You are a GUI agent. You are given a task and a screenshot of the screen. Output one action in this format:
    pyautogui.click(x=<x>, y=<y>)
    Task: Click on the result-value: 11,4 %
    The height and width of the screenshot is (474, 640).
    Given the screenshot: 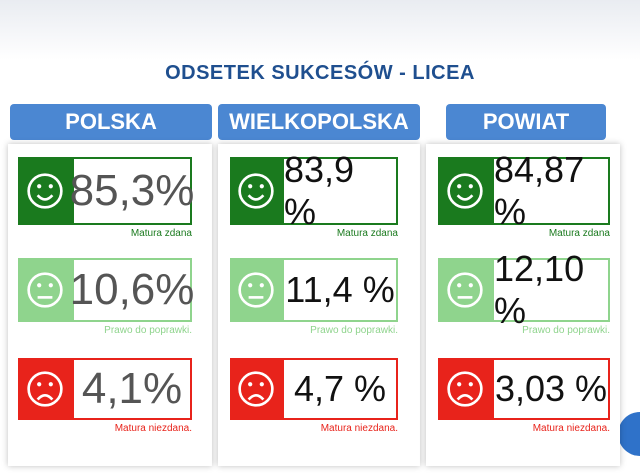 What is the action you would take?
    pyautogui.click(x=340, y=290)
    